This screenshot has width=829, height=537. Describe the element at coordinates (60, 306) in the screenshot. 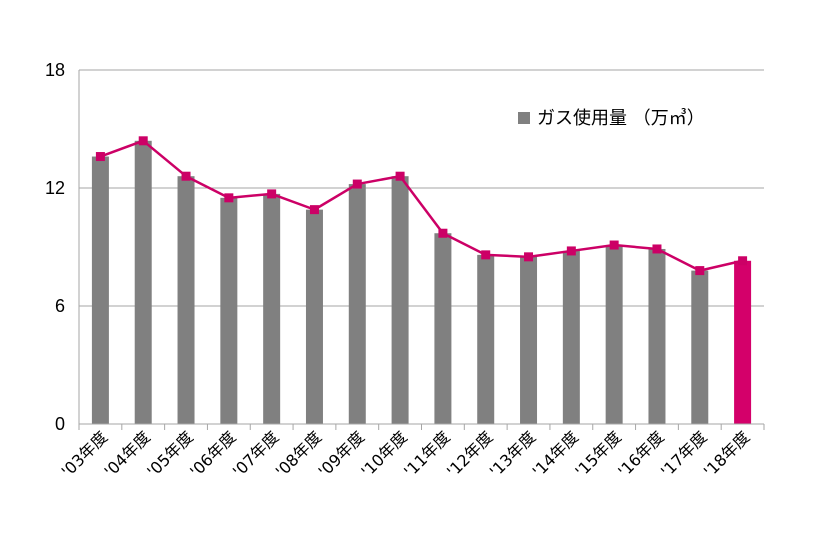

I see `y-tick-label: 6` at that location.